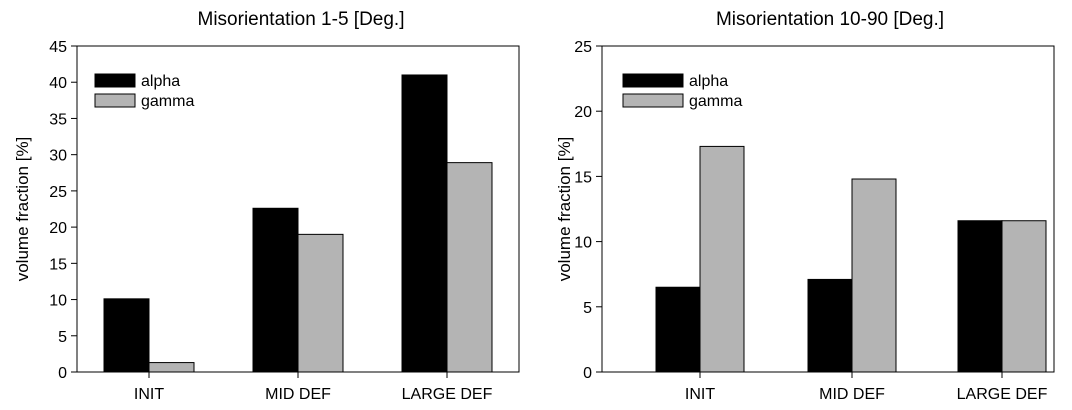  Describe the element at coordinates (830, 19) in the screenshot. I see `chart-title: Misorientation 10-90 [Deg.]` at that location.